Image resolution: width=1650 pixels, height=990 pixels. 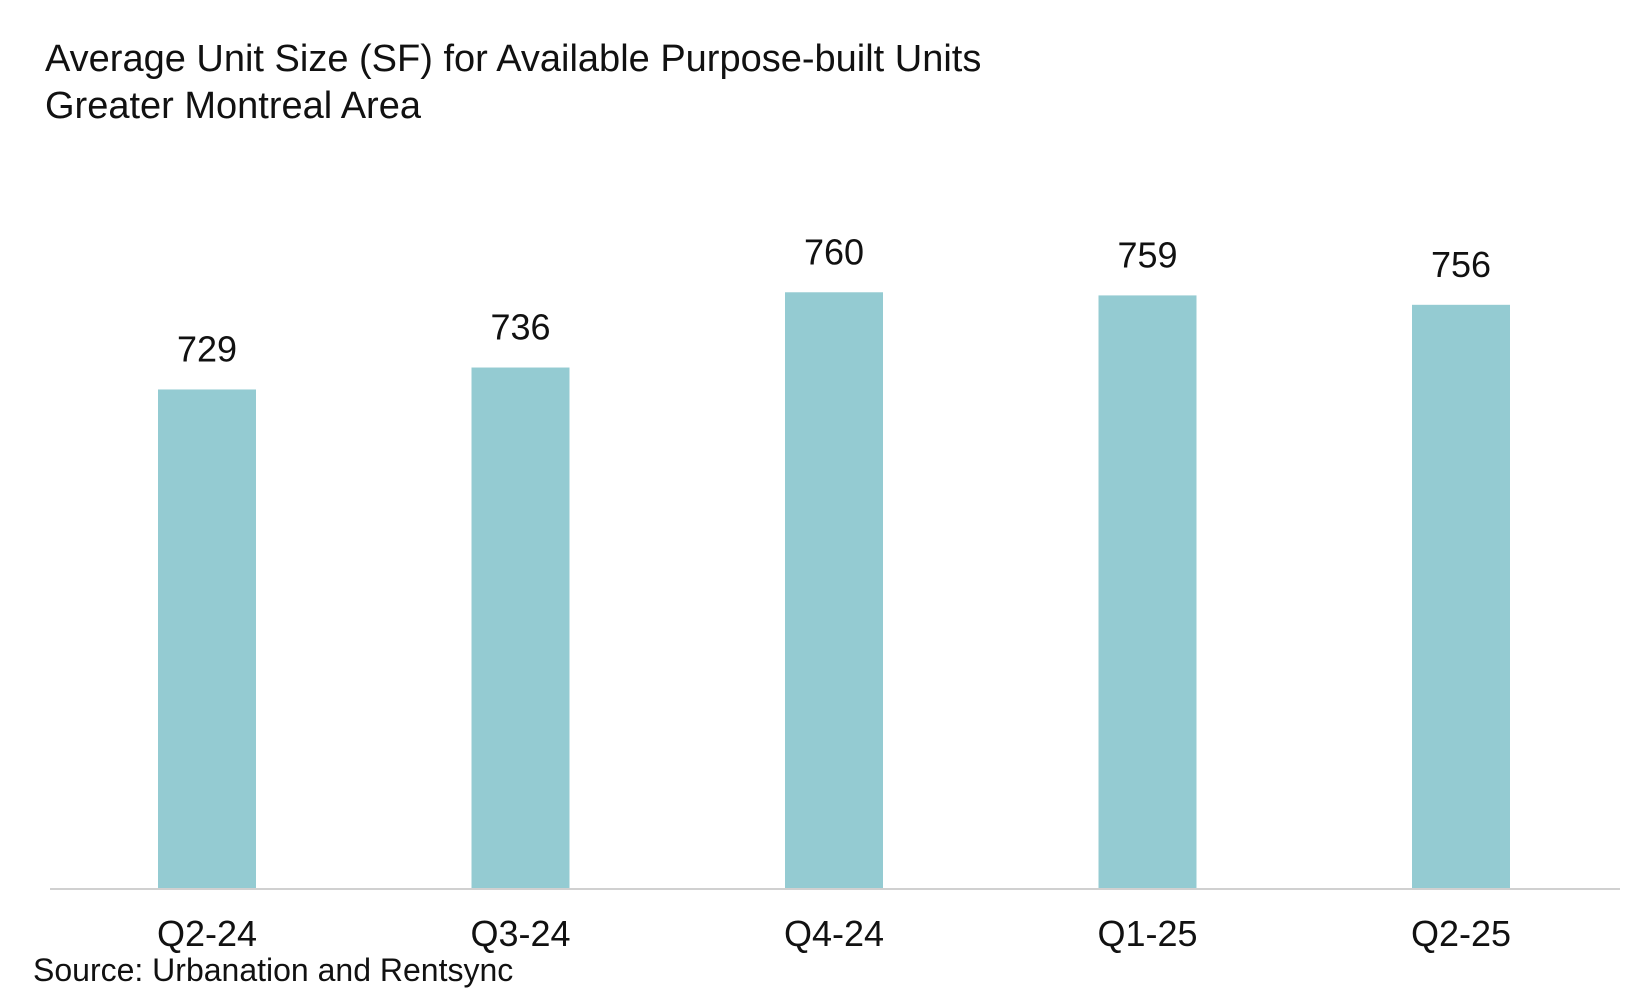 What do you see at coordinates (207, 348) in the screenshot?
I see `value-label-q2-24: 729` at bounding box center [207, 348].